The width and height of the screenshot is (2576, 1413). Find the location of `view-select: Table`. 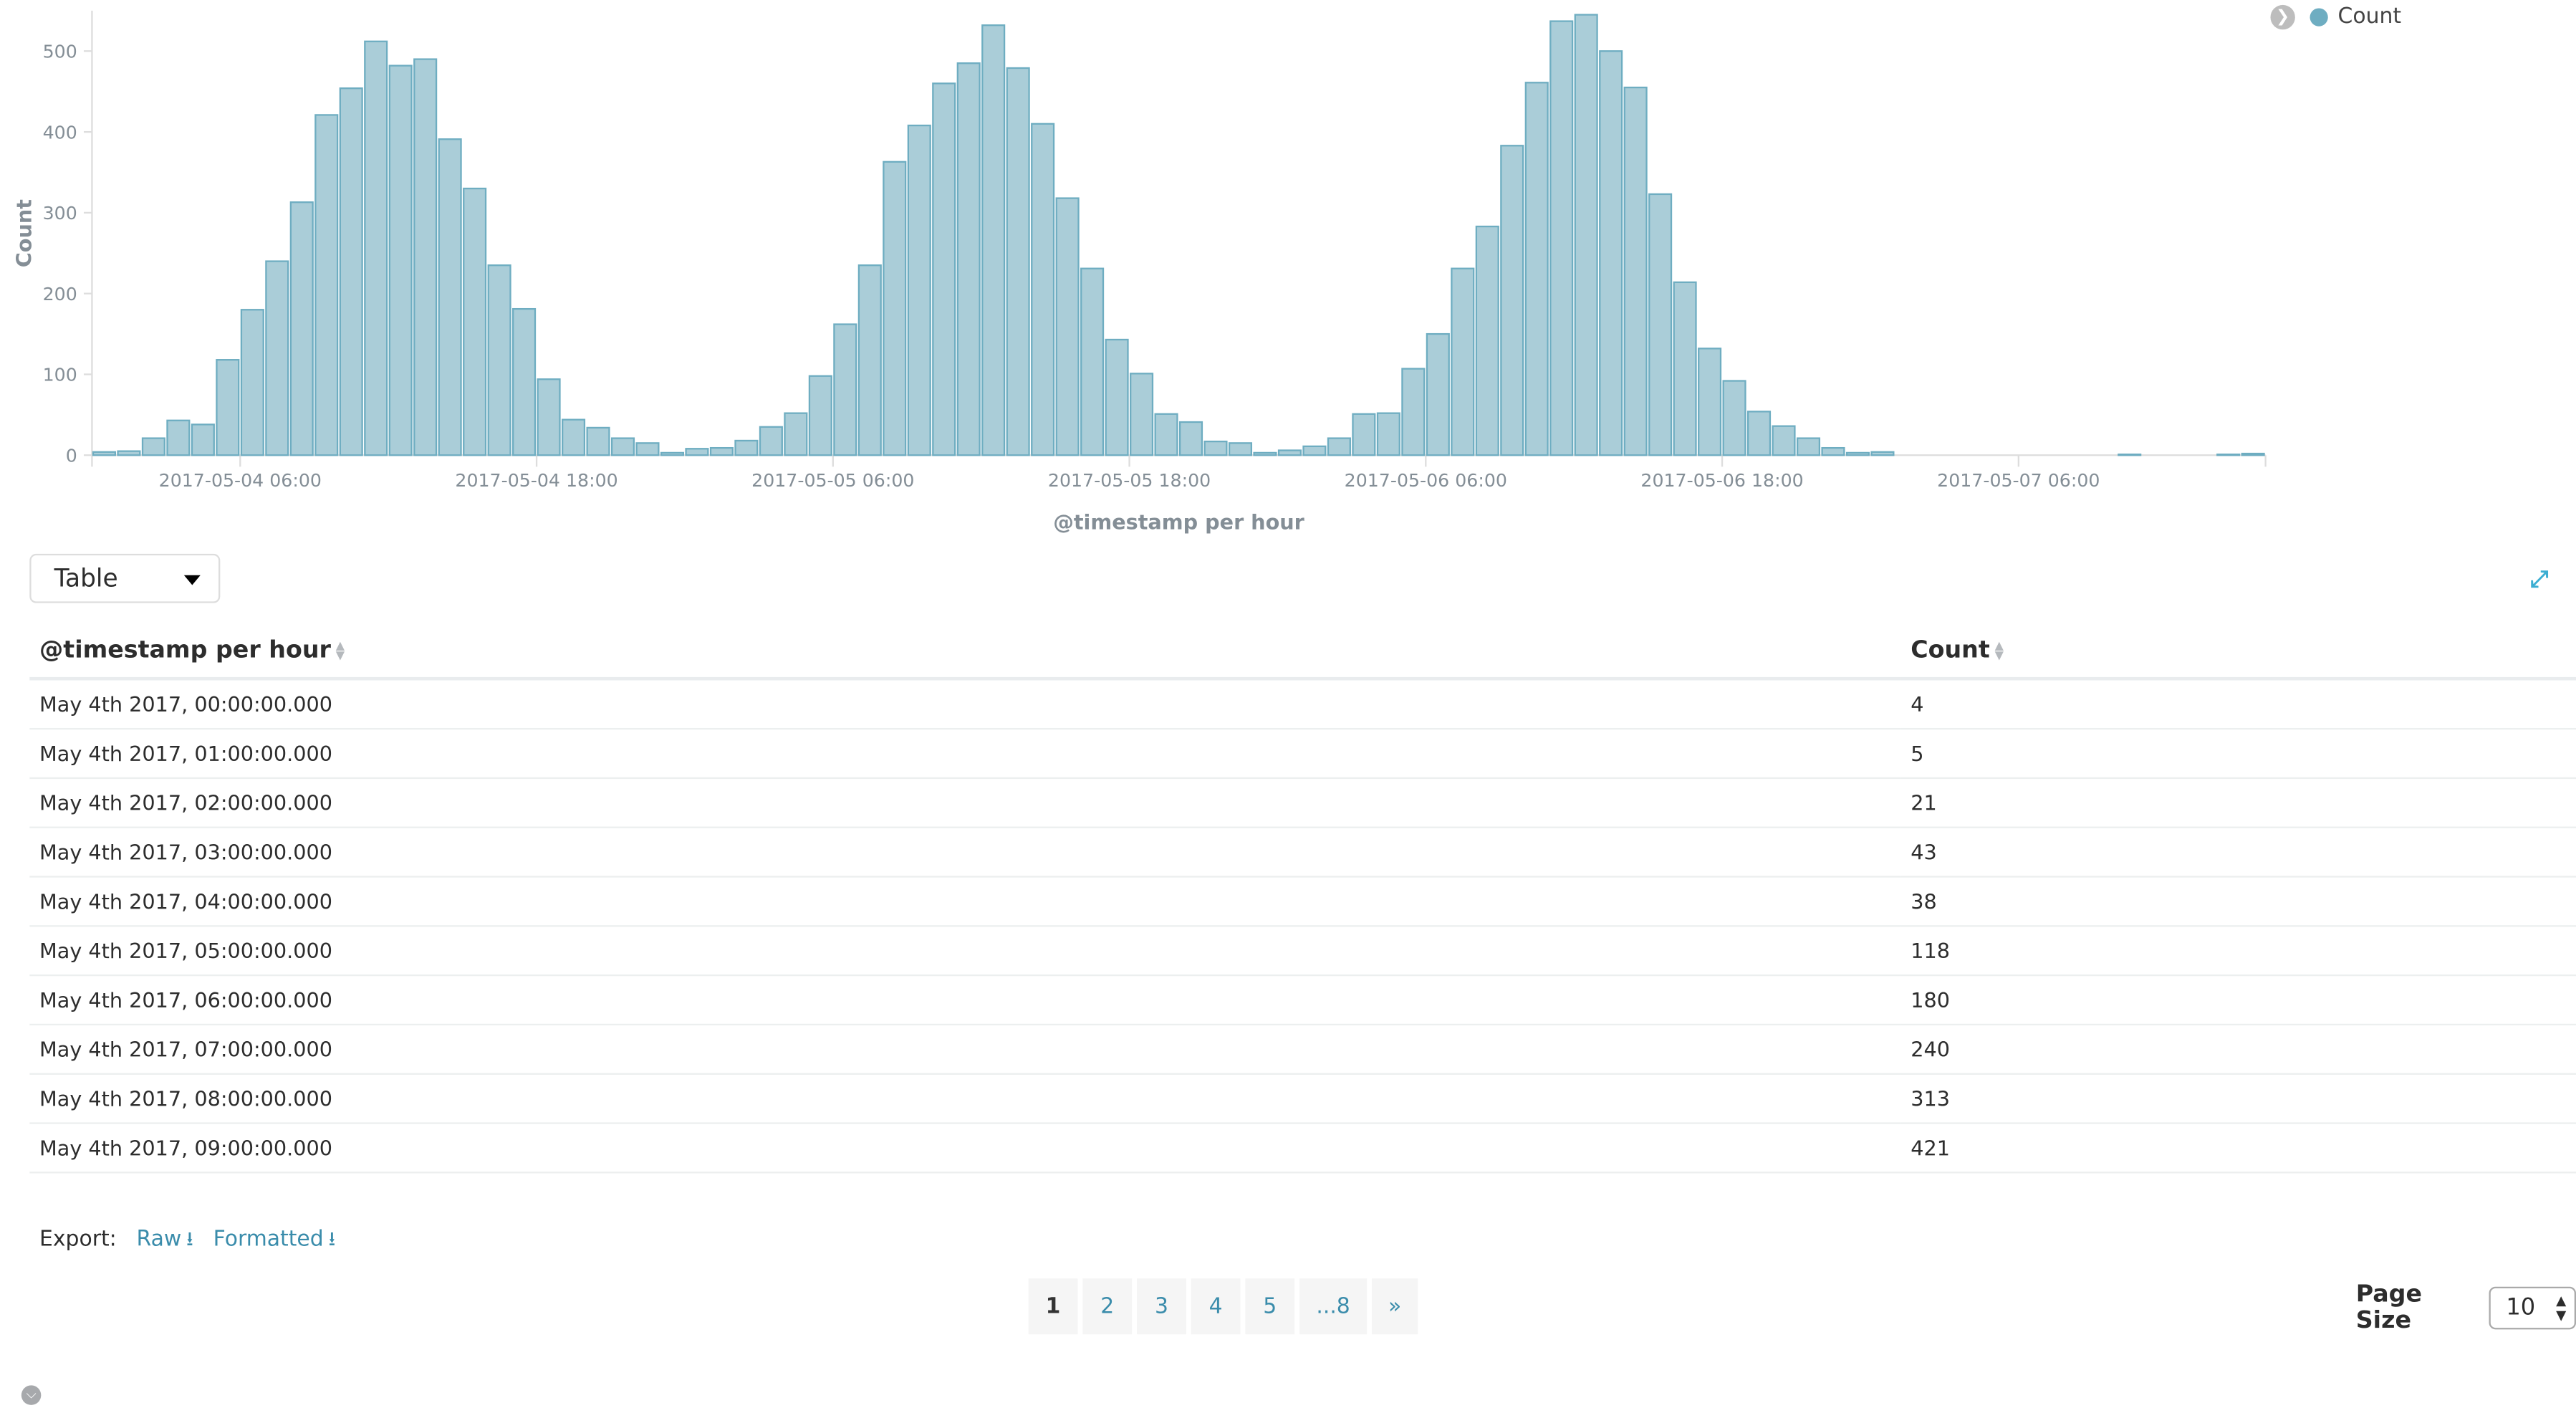

view-select: Table is located at coordinates (125, 578).